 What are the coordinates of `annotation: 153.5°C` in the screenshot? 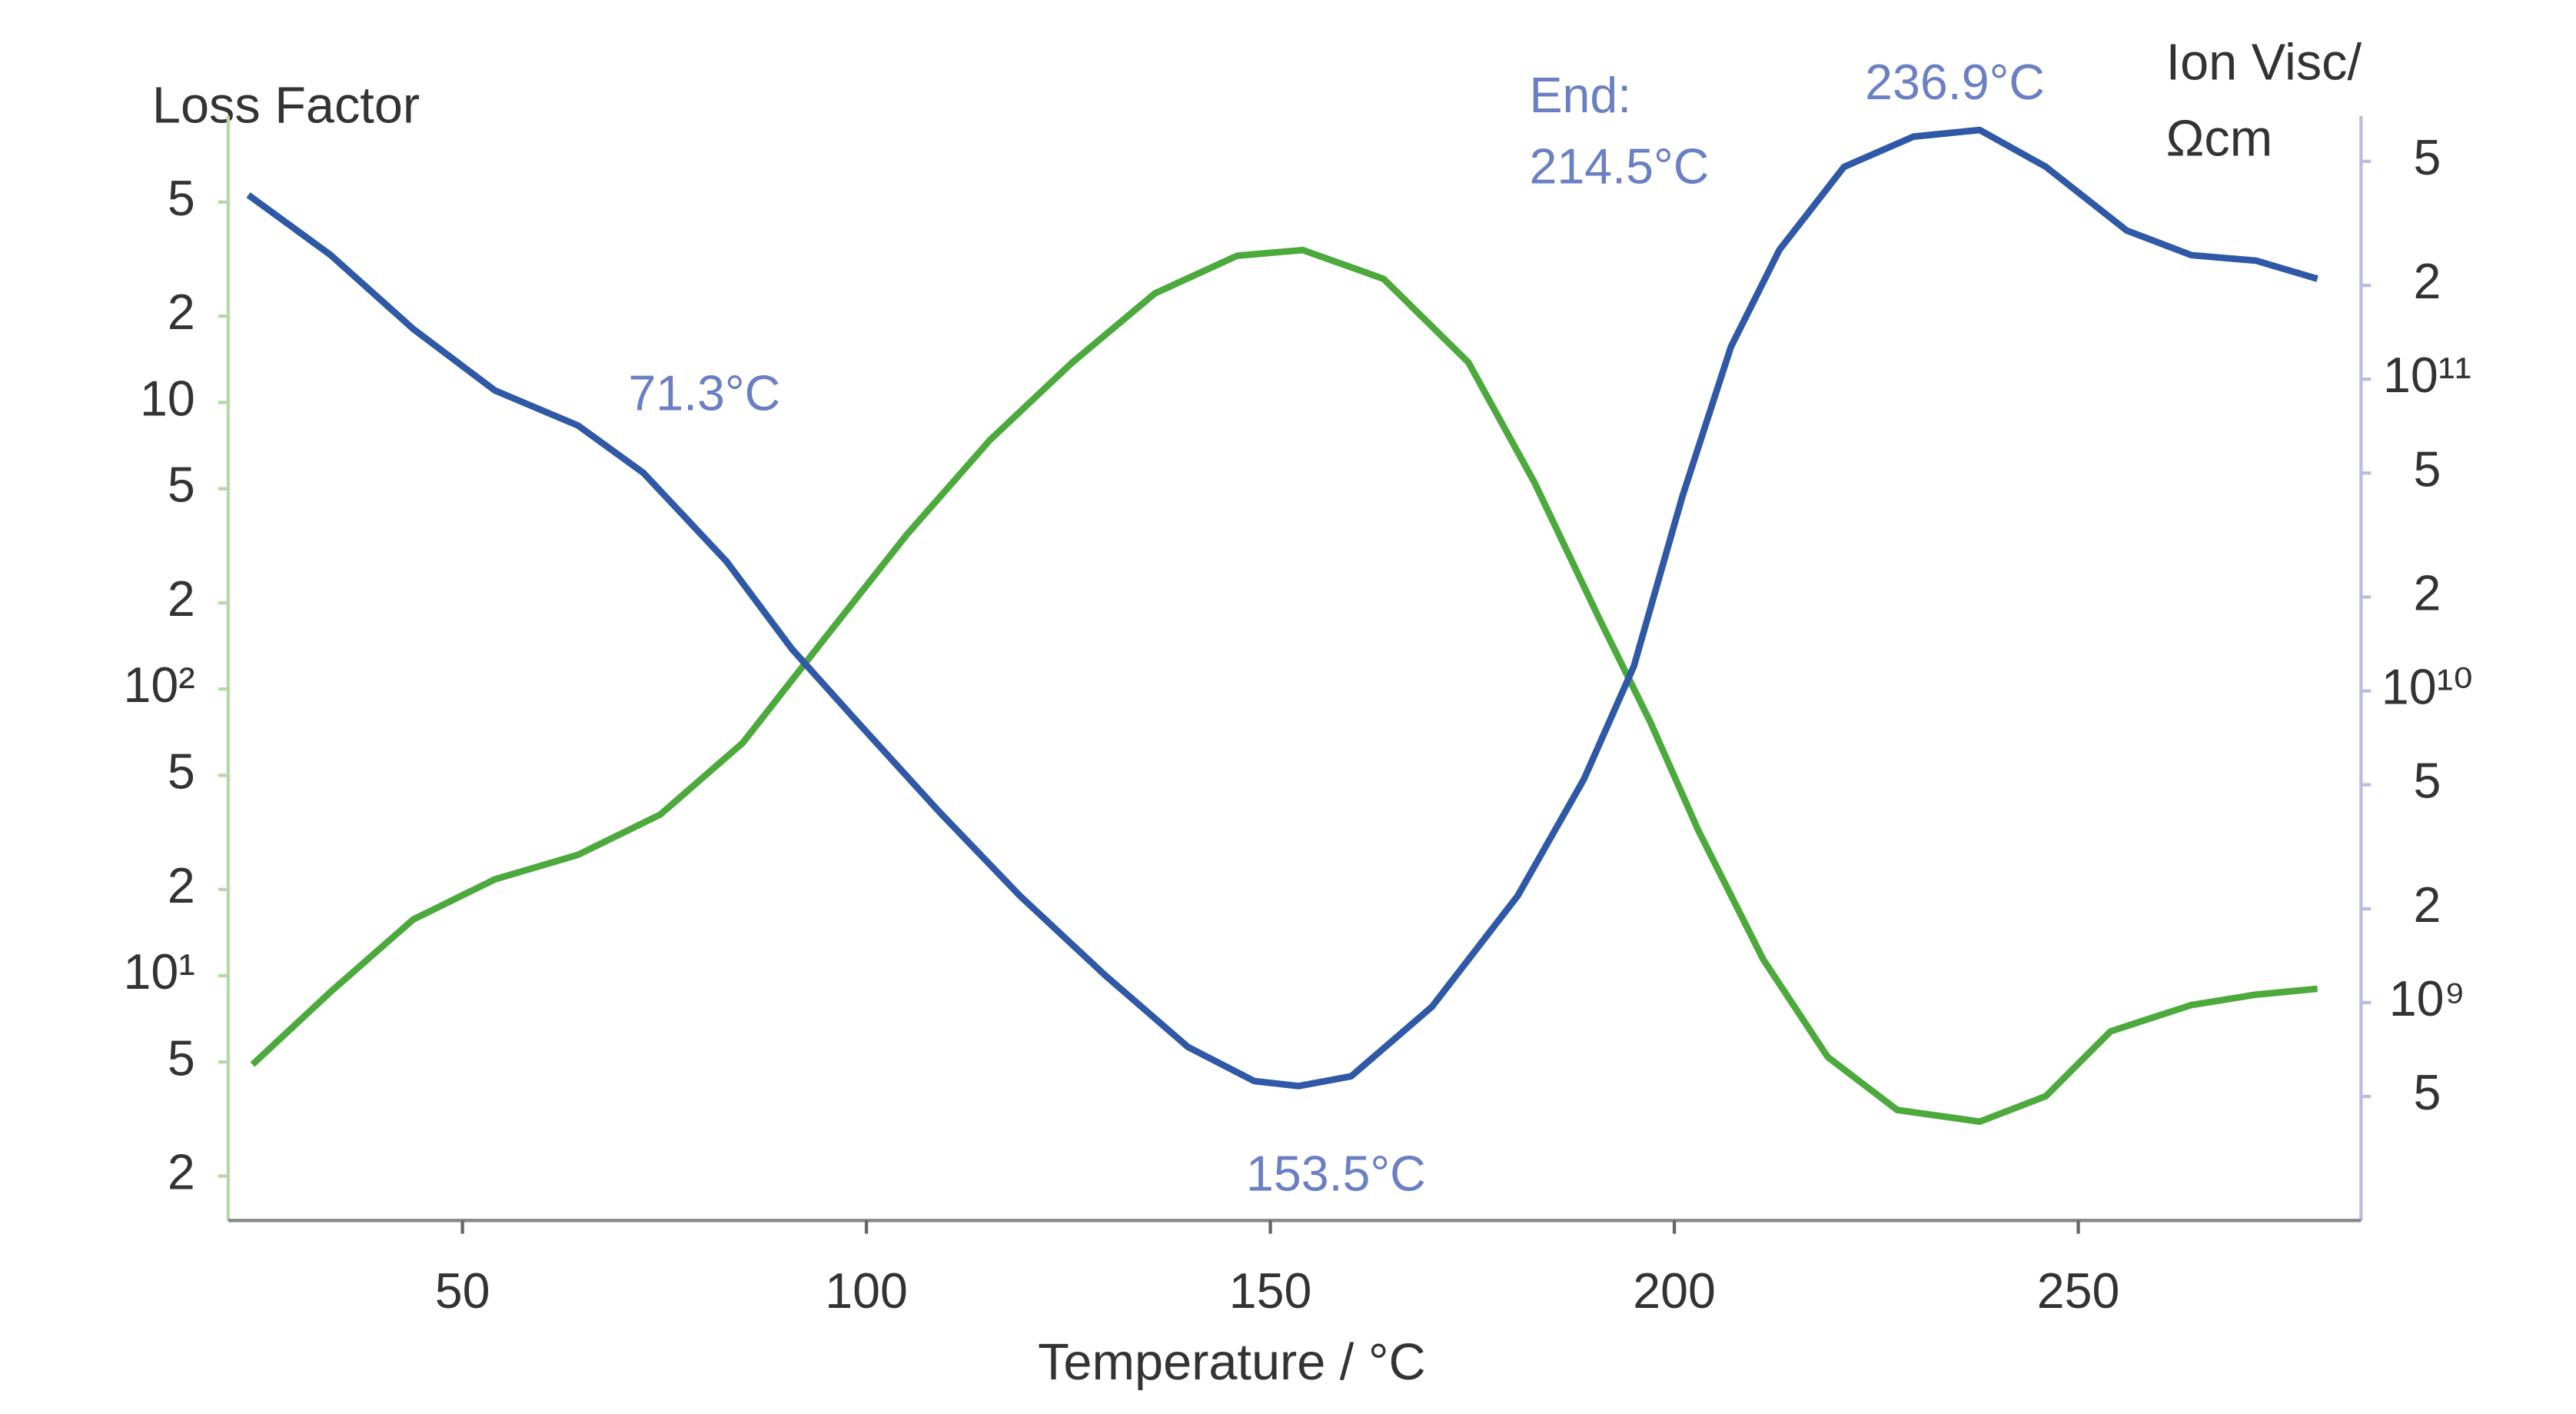 It's located at (1336, 1174).